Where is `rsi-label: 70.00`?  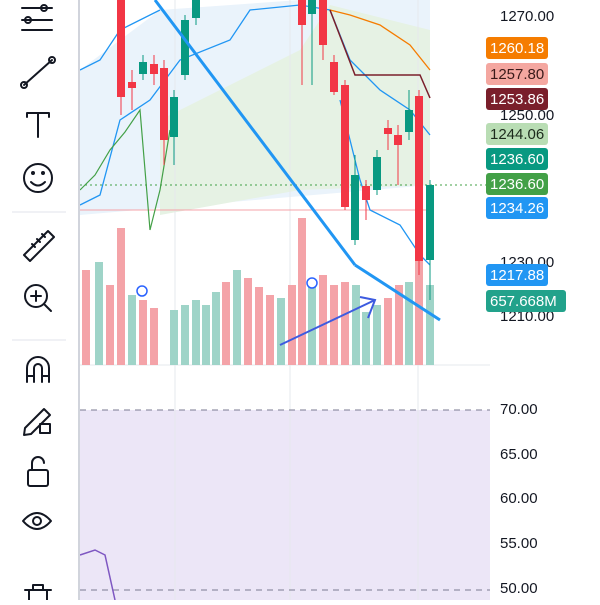
rsi-label: 70.00 is located at coordinates (519, 409).